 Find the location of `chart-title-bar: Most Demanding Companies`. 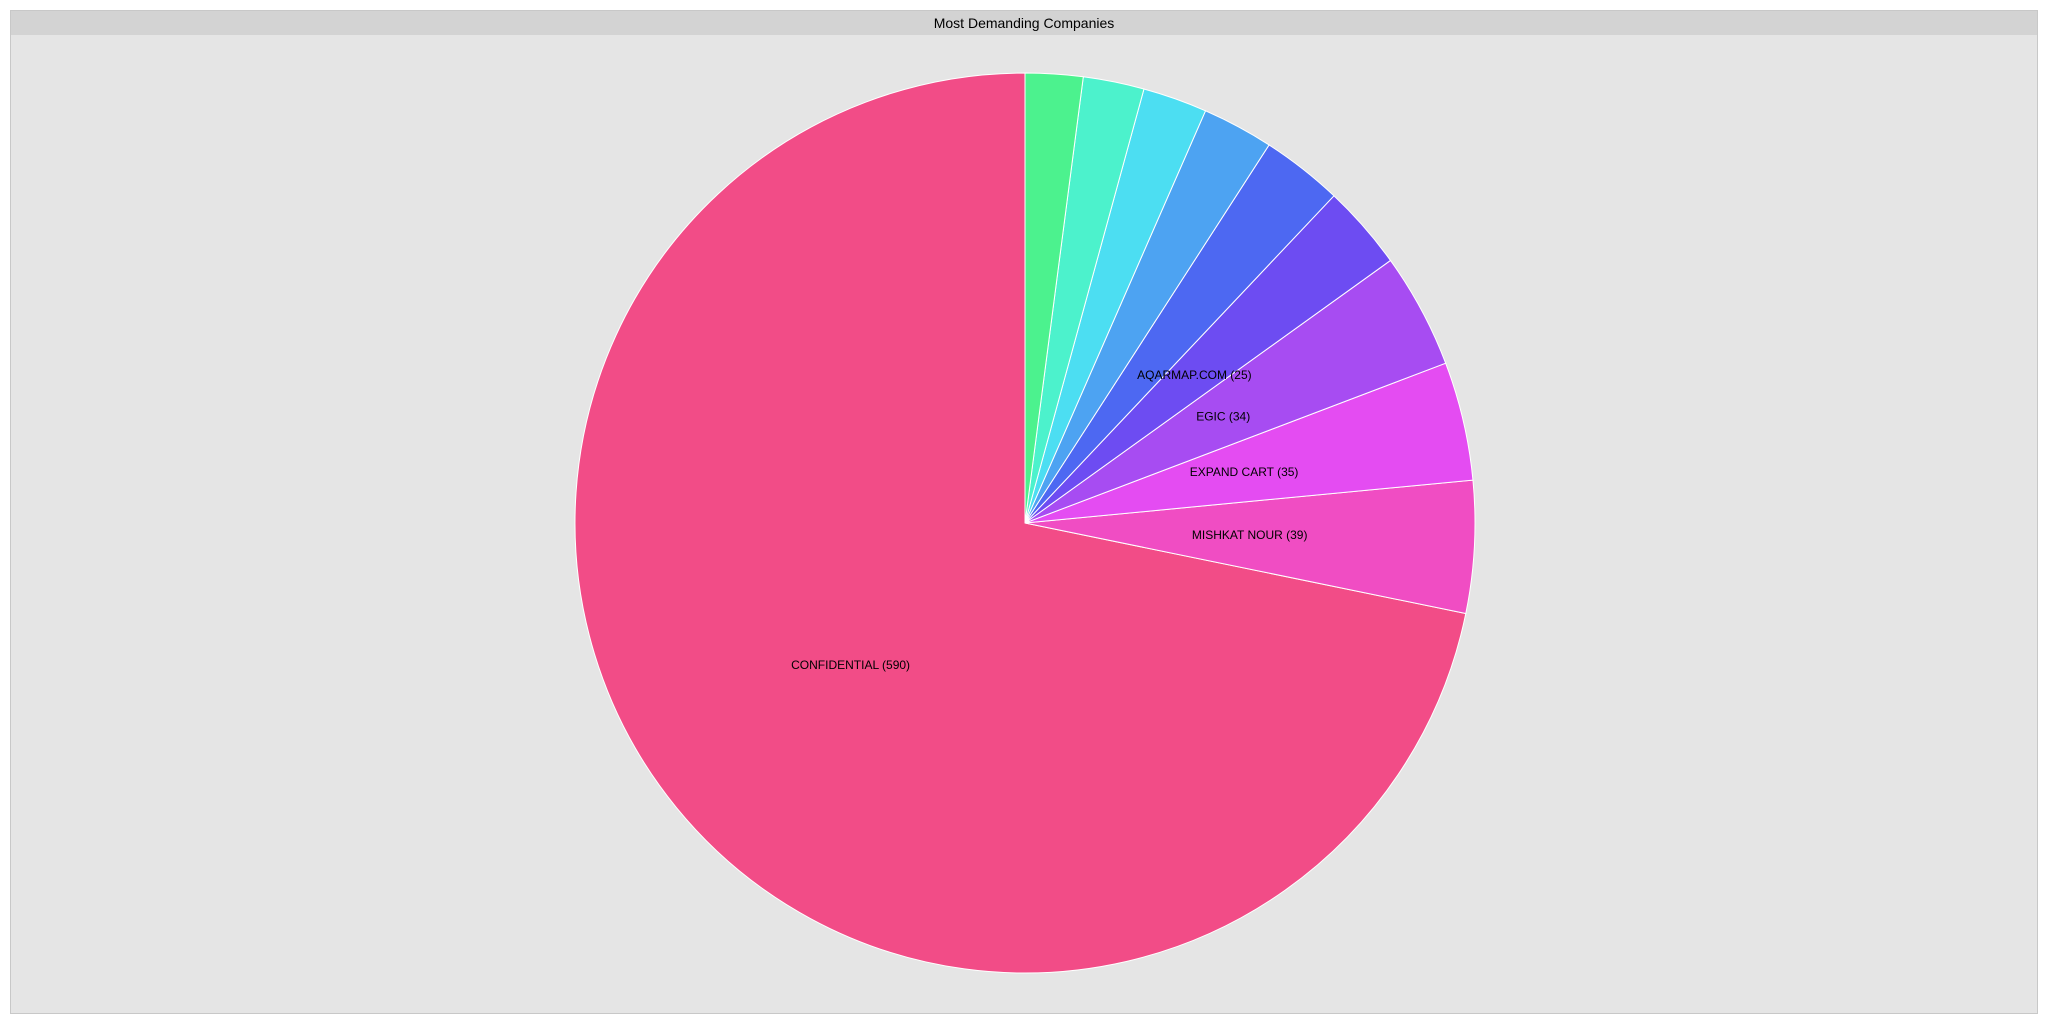

chart-title-bar: Most Demanding Companies is located at coordinates (1024, 23).